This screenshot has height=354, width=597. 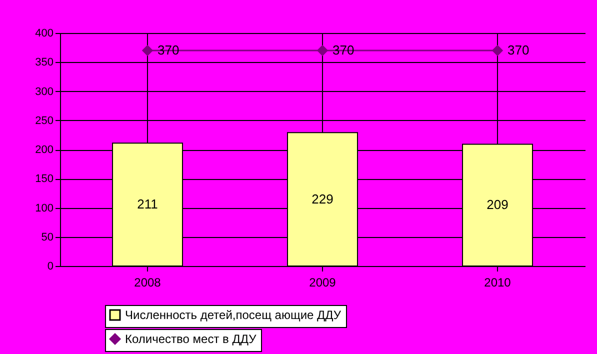 What do you see at coordinates (44, 92) in the screenshot?
I see `y-tick-label: 300` at bounding box center [44, 92].